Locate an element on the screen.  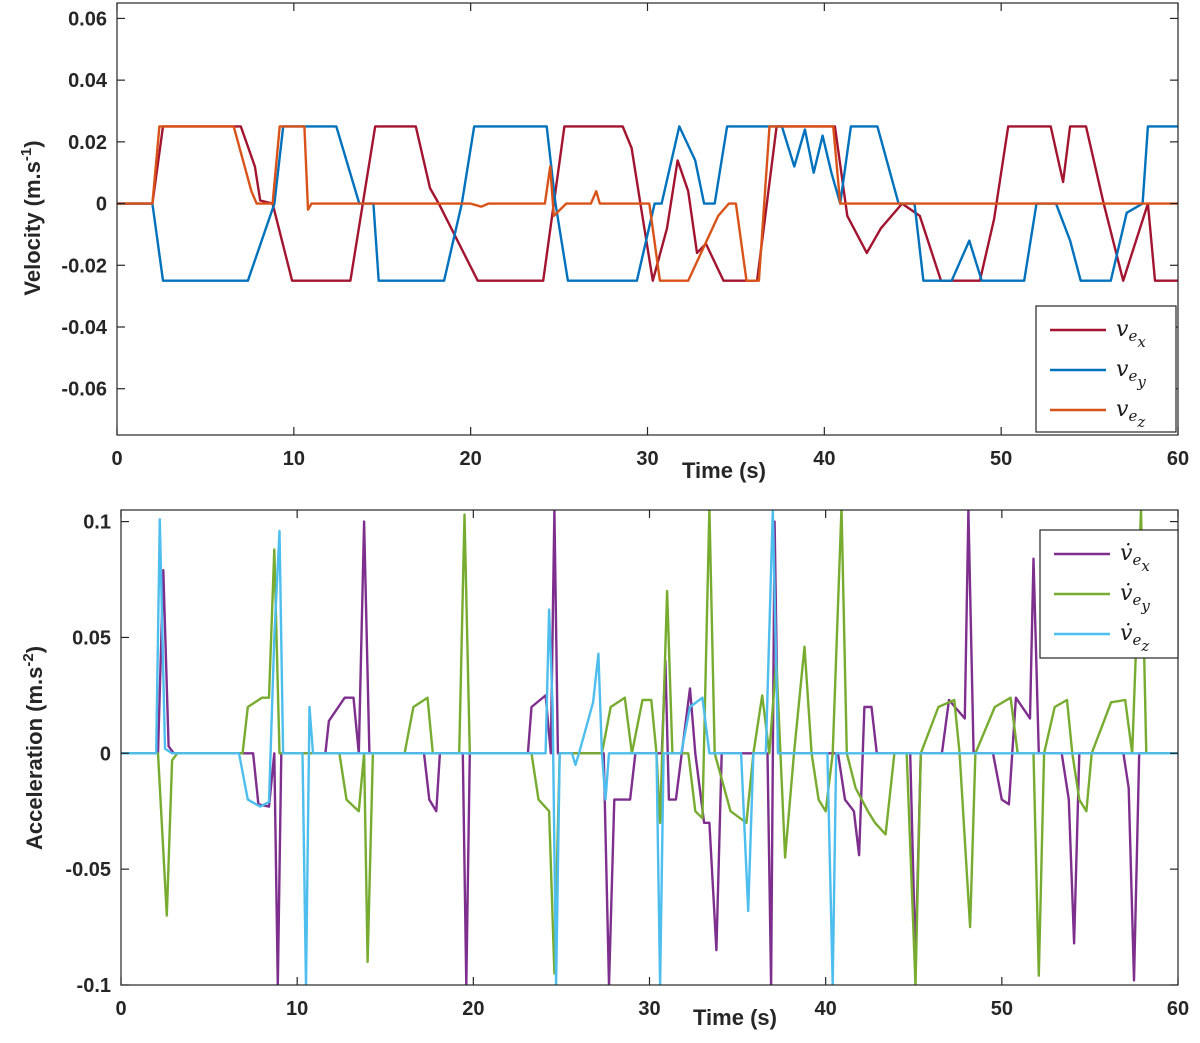
velocity-legend-label-y: vey is located at coordinates (1131, 374).